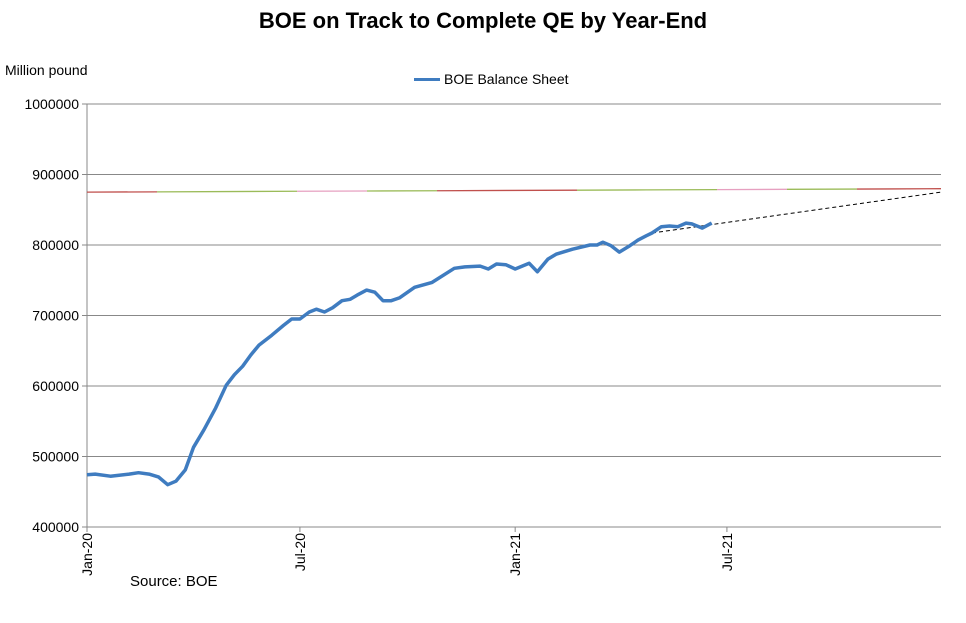 This screenshot has height=623, width=966. What do you see at coordinates (300, 552) in the screenshot?
I see `x-tick-label: Jul-20` at bounding box center [300, 552].